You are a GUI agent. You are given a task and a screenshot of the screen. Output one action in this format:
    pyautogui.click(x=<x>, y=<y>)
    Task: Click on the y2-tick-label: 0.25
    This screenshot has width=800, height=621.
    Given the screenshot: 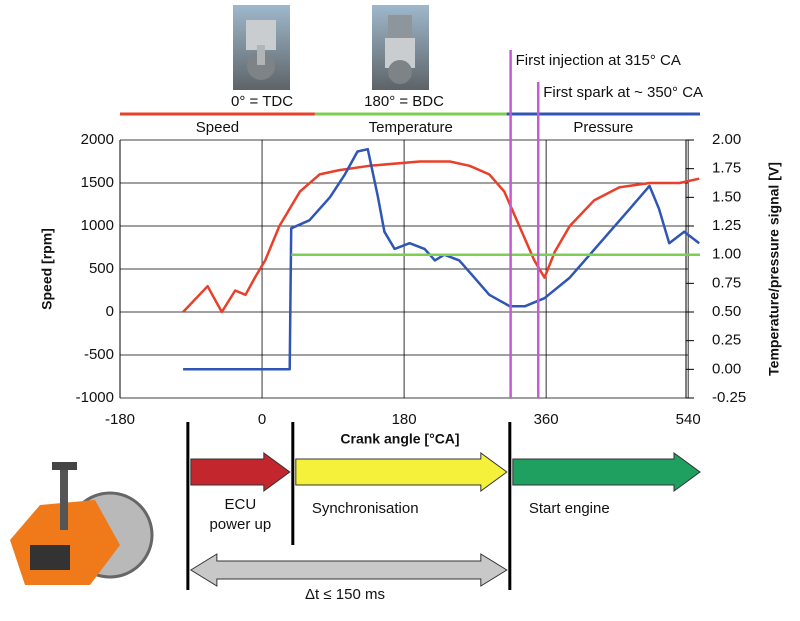 What is the action you would take?
    pyautogui.click(x=726, y=340)
    